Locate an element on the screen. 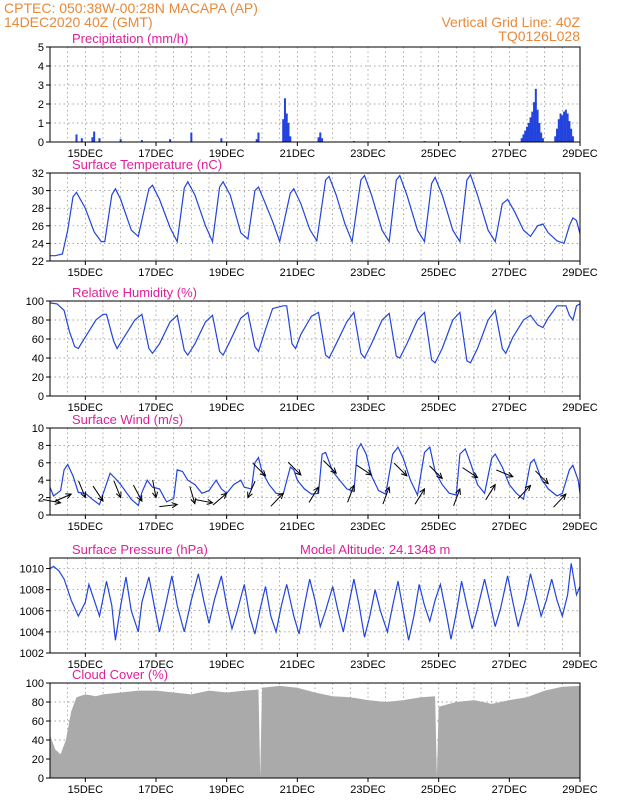 Image resolution: width=618 pixels, height=800 pixels. run-code: TQ0126L028 is located at coordinates (539, 36).